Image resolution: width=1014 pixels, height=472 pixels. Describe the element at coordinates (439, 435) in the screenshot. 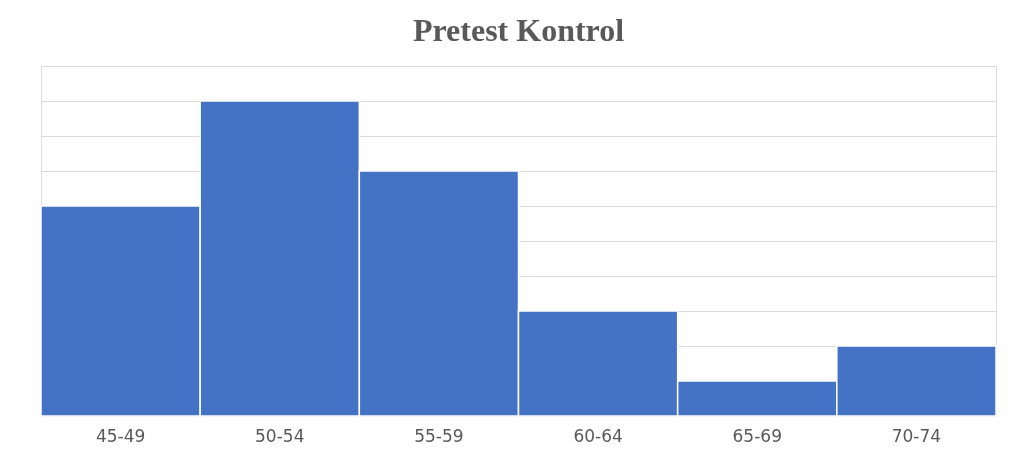

I see `x-tick-label: 55-59` at that location.